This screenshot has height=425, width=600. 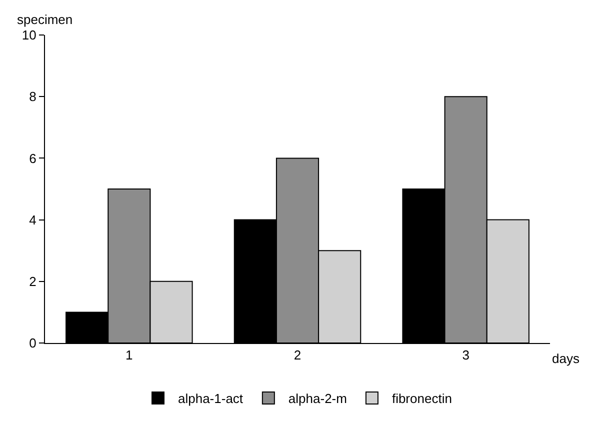 I want to click on y-tick-label: 8, so click(x=32, y=96).